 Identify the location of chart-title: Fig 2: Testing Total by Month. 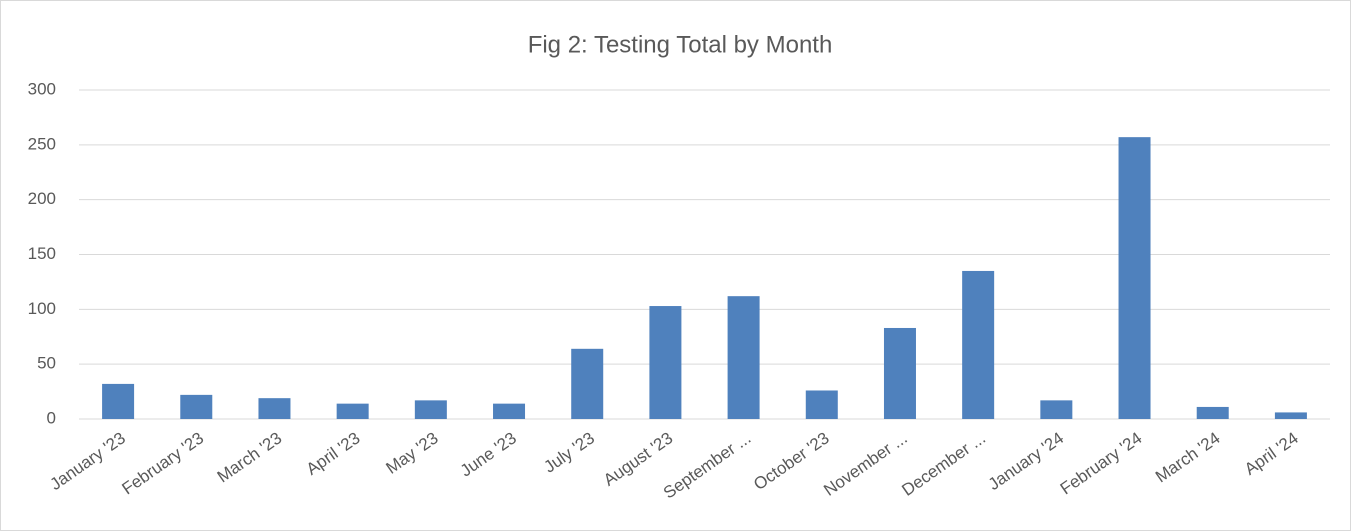
(680, 44).